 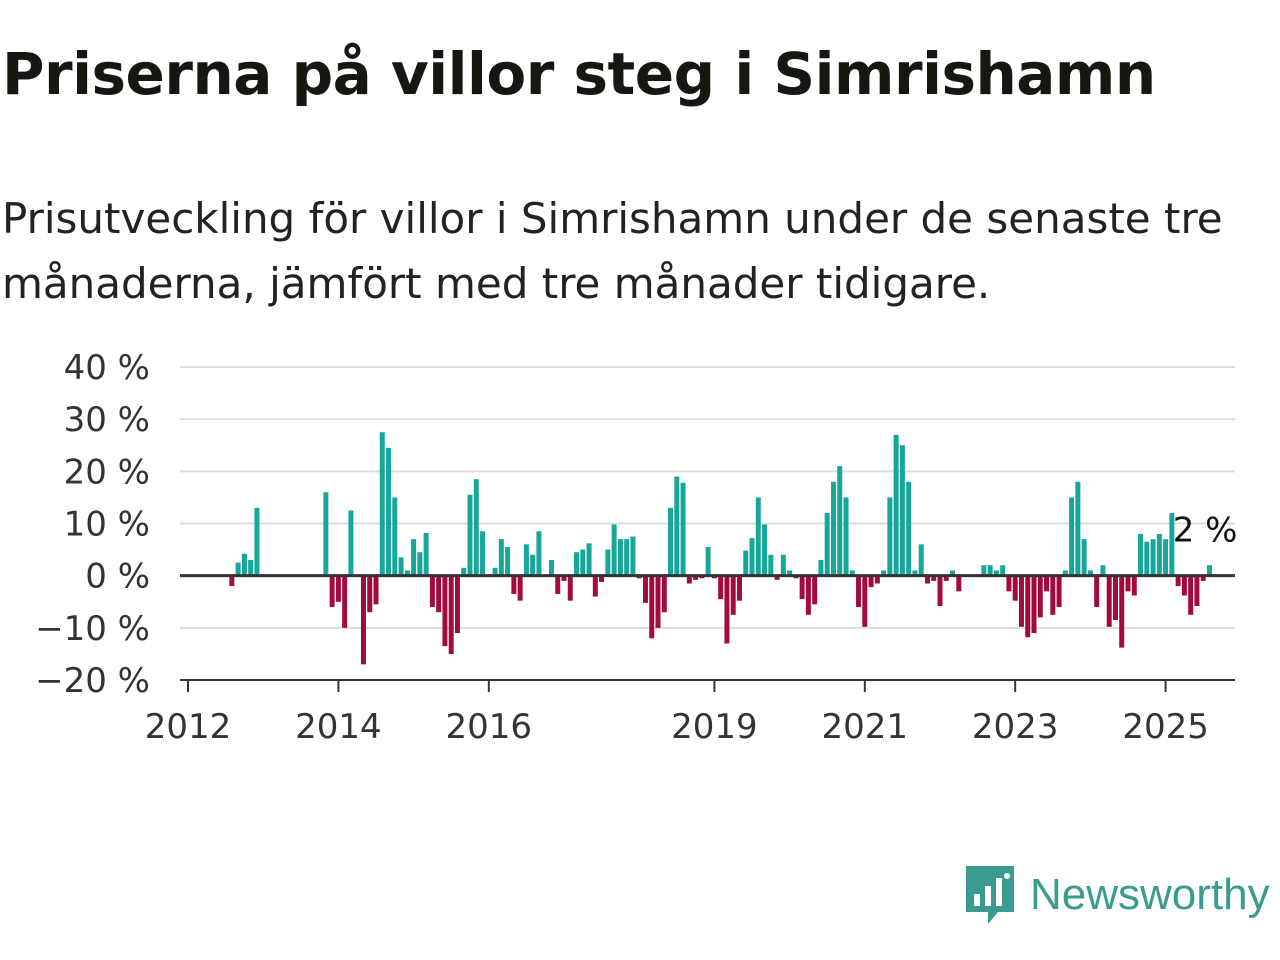 What do you see at coordinates (107, 420) in the screenshot?
I see `y-tick-label: 30 %` at bounding box center [107, 420].